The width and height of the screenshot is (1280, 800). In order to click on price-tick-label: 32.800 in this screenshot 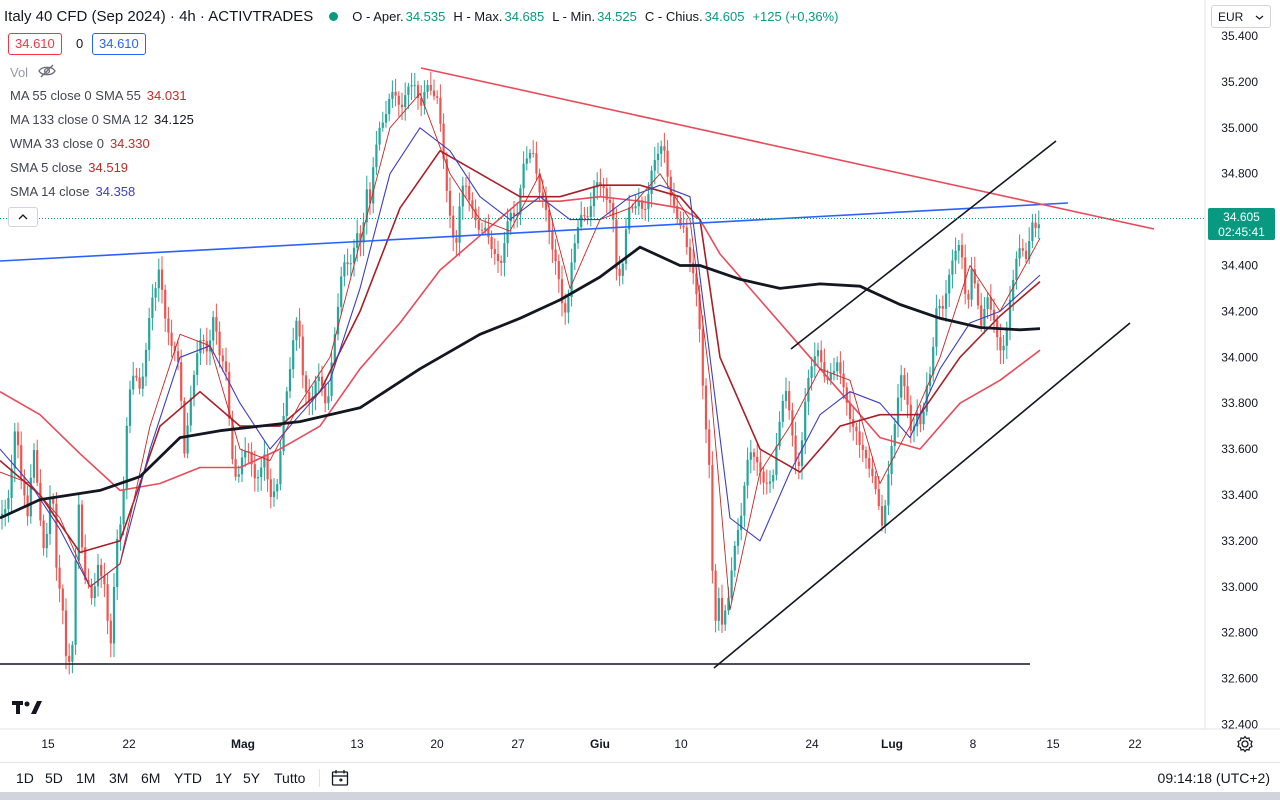, I will do `click(1239, 633)`.